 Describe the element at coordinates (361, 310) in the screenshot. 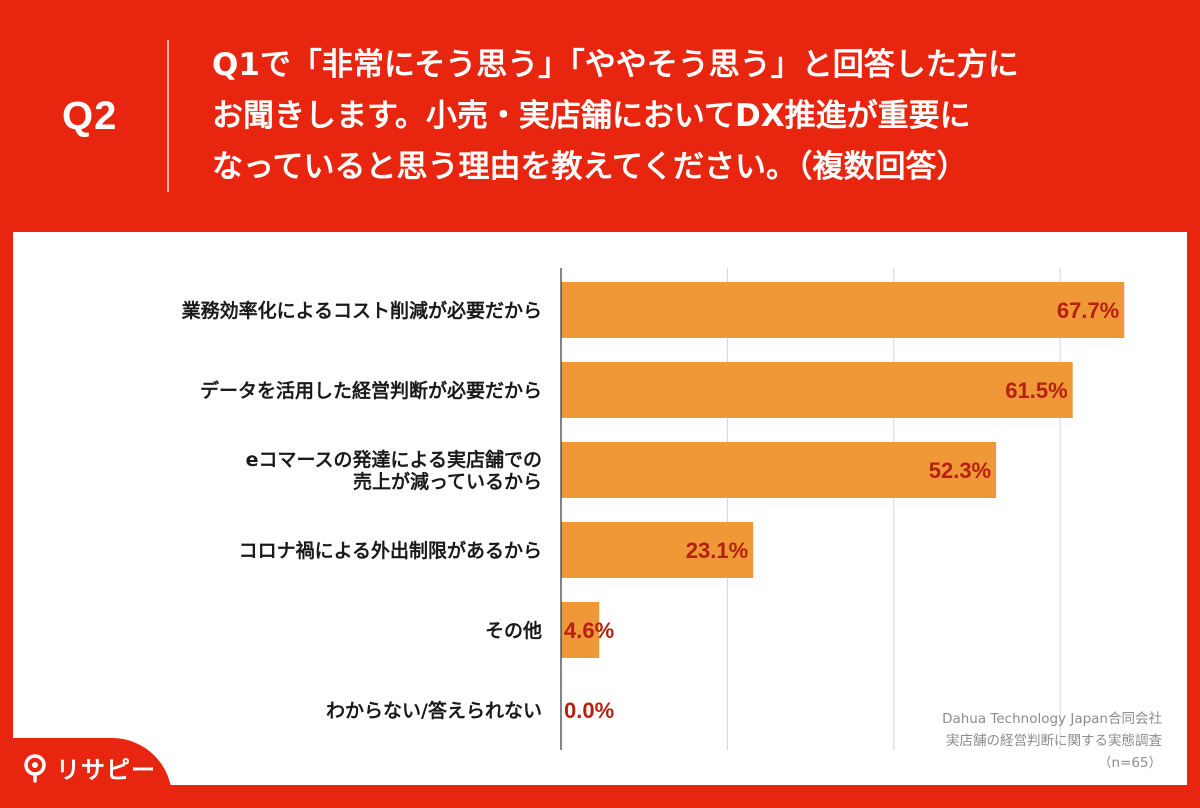

I see `category-label: 業務効率化によるコスト削減が必要だから` at that location.